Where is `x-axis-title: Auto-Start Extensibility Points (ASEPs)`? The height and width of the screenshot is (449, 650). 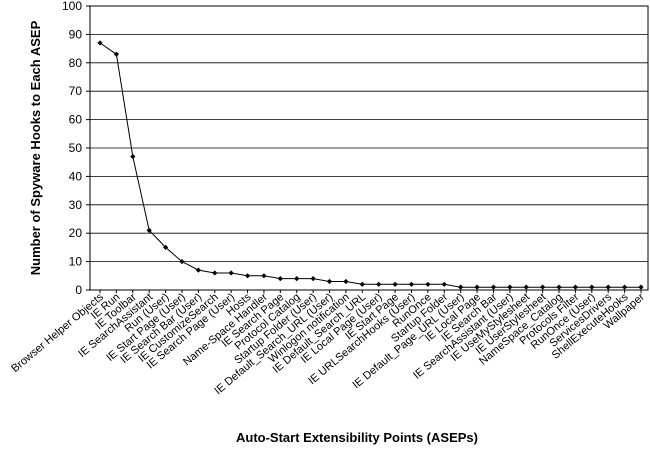
x-axis-title: Auto-Start Extensibility Points (ASEPs) is located at coordinates (357, 437).